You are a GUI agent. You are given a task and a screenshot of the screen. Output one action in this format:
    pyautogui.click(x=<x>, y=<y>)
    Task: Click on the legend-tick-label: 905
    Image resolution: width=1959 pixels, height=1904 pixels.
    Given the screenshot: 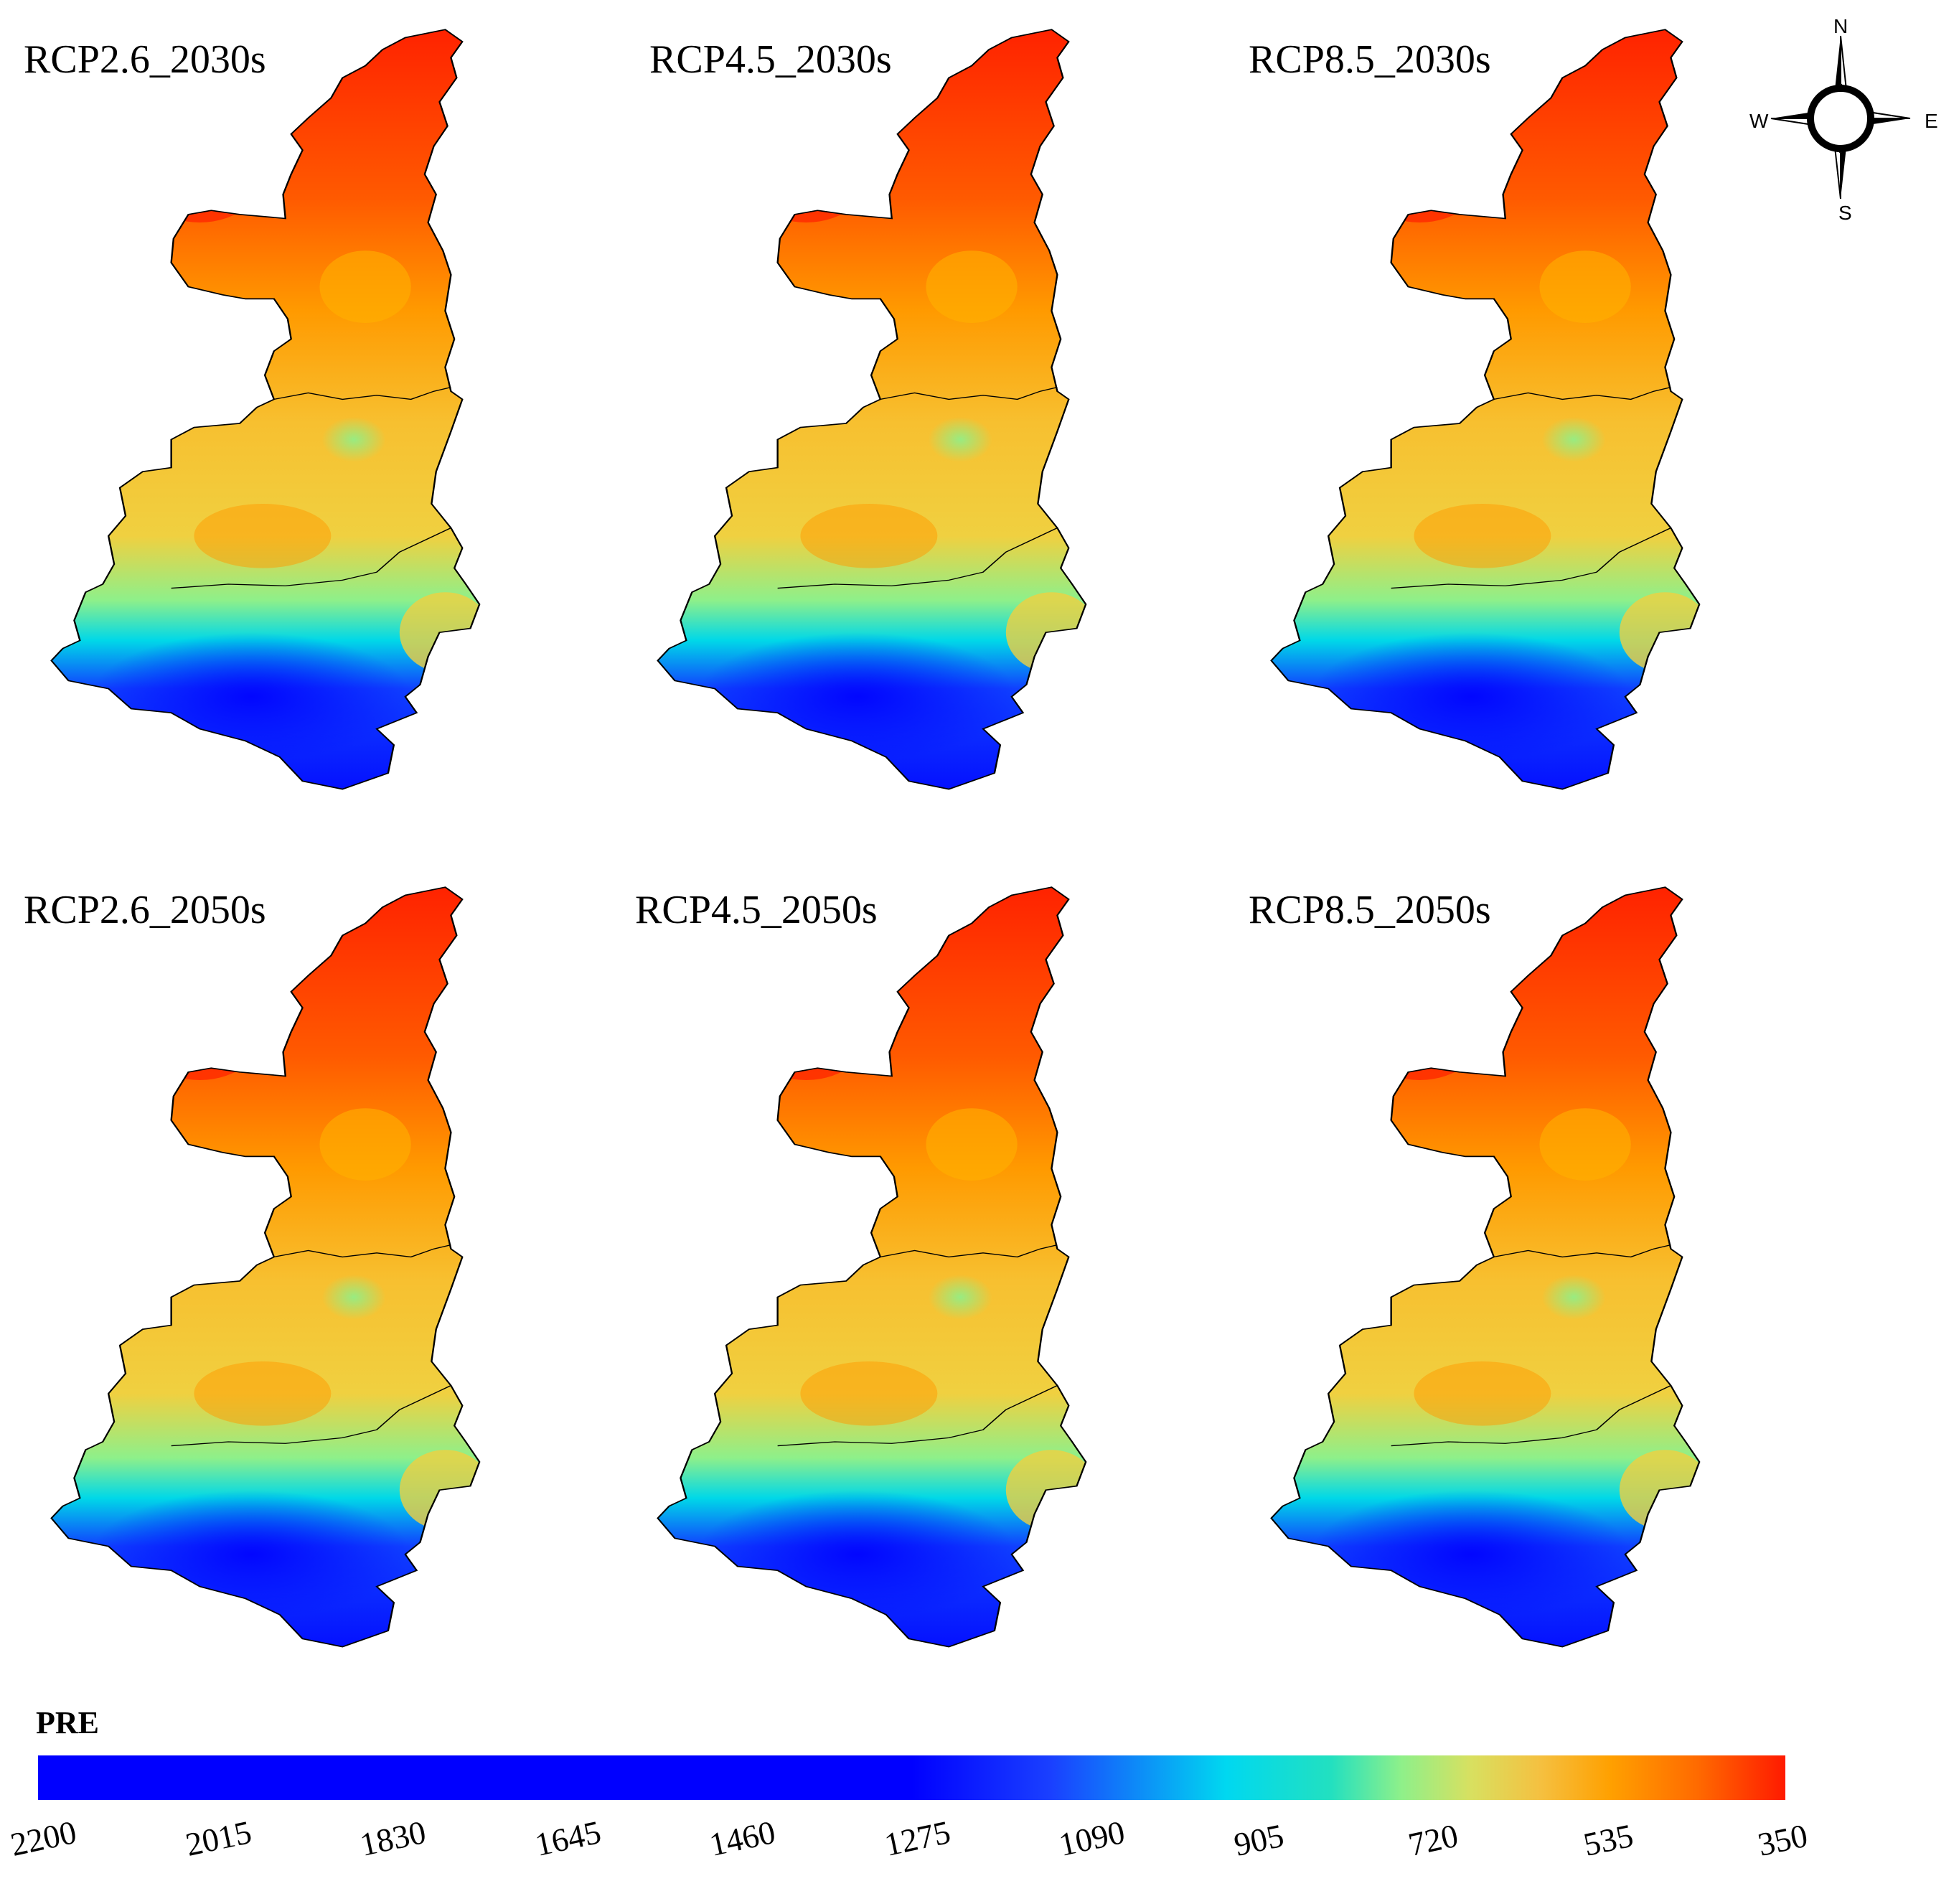 What is the action you would take?
    pyautogui.click(x=1258, y=1839)
    